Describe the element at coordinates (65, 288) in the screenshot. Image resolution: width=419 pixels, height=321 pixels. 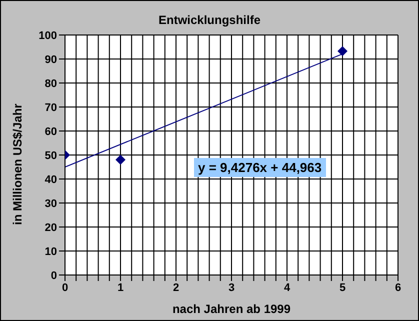
I see `x-tick-label: 0` at that location.